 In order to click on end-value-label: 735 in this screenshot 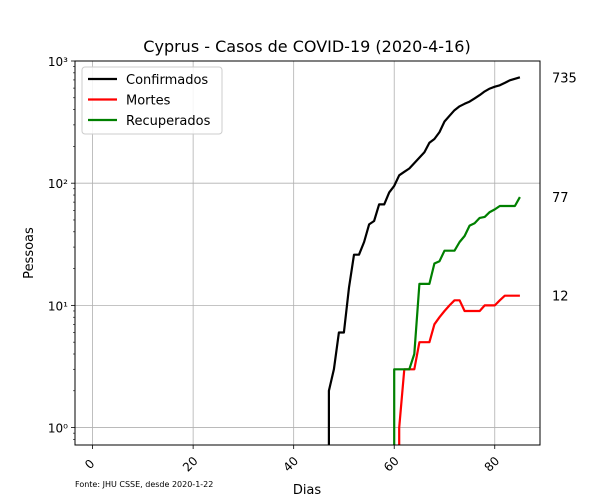, I will do `click(564, 78)`.